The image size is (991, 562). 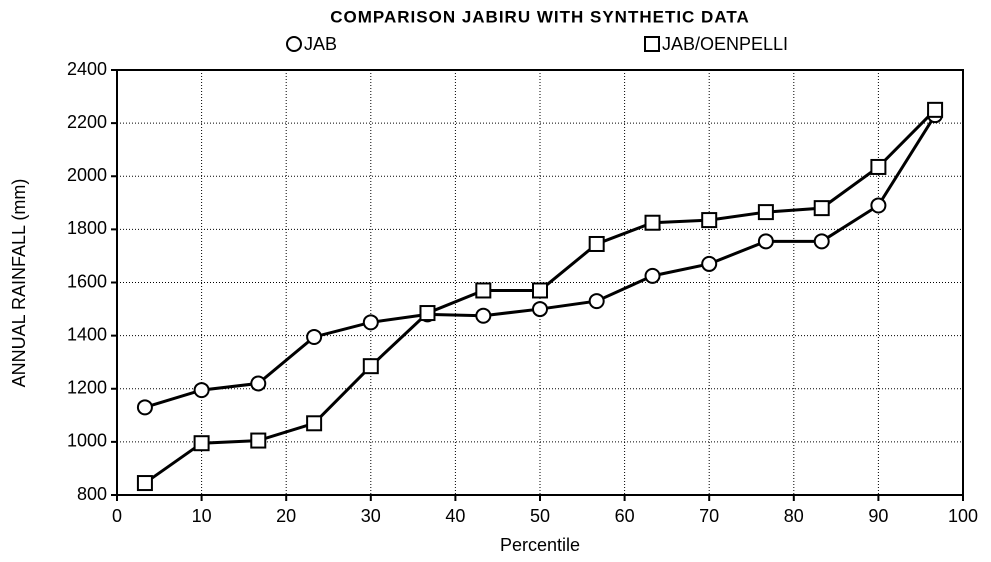 I want to click on x-tick-label: 70, so click(x=709, y=516).